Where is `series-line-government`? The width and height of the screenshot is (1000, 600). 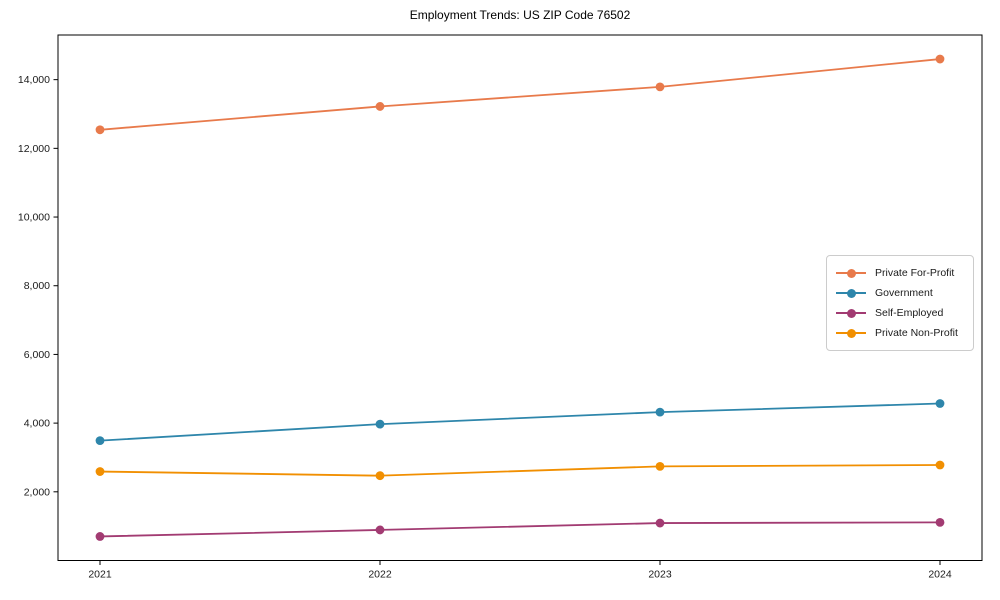
series-line-government is located at coordinates (520, 422).